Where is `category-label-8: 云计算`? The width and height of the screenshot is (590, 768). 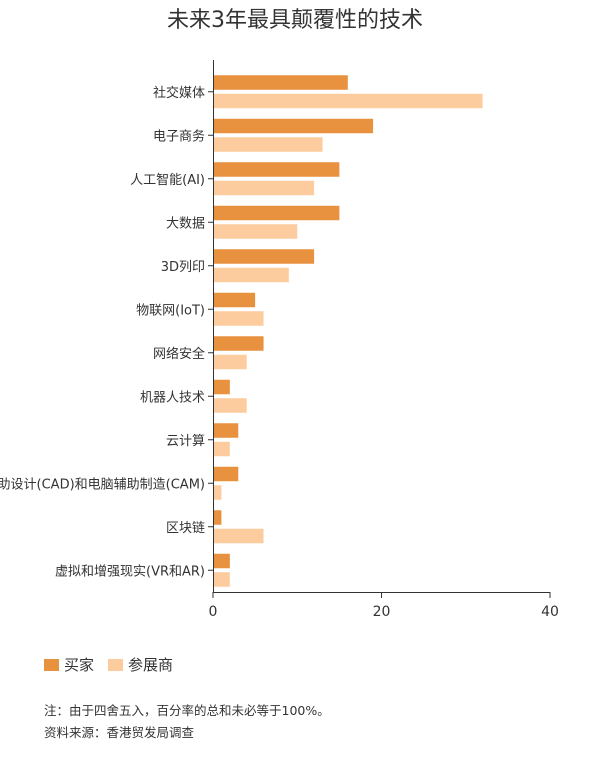 category-label-8: 云计算 is located at coordinates (185, 441).